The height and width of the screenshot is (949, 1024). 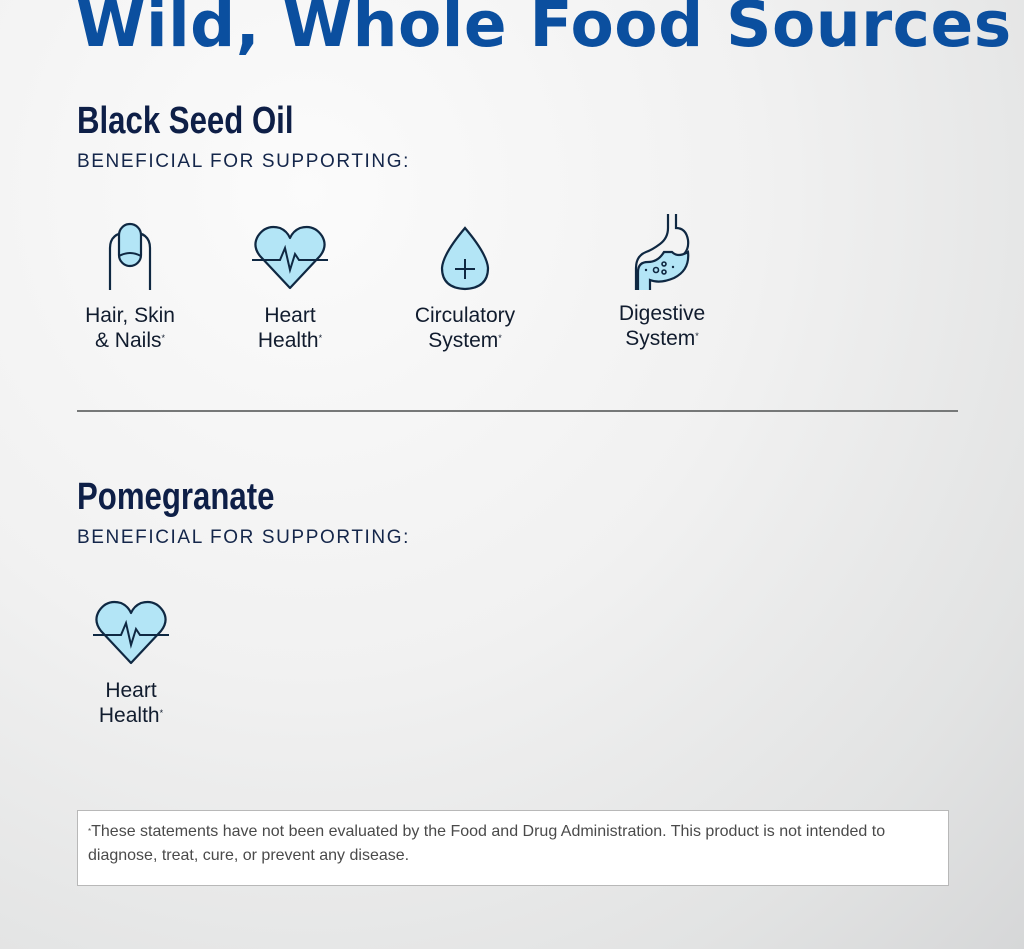 I want to click on benefit-label-line1: Digestive, so click(x=662, y=313).